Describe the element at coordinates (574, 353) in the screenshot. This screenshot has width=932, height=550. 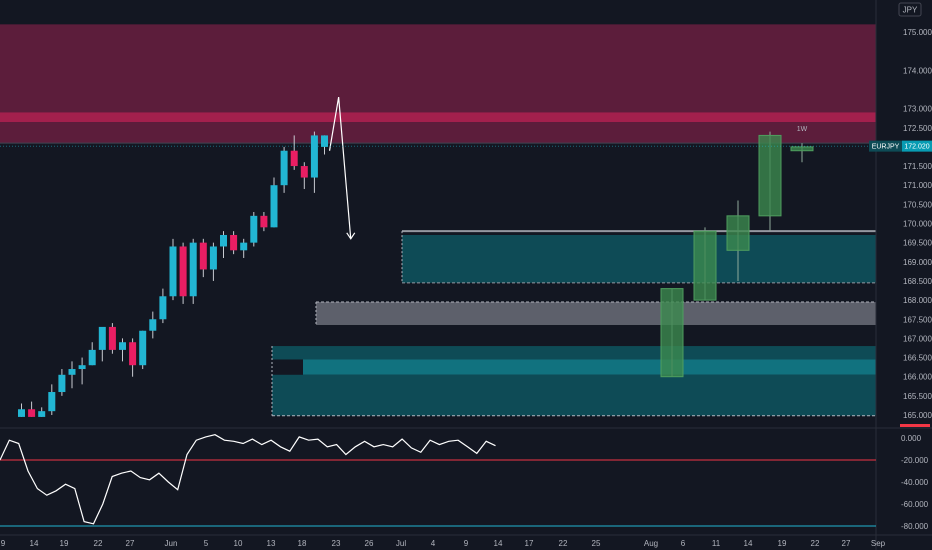
I see `demand-zone-lower-a` at that location.